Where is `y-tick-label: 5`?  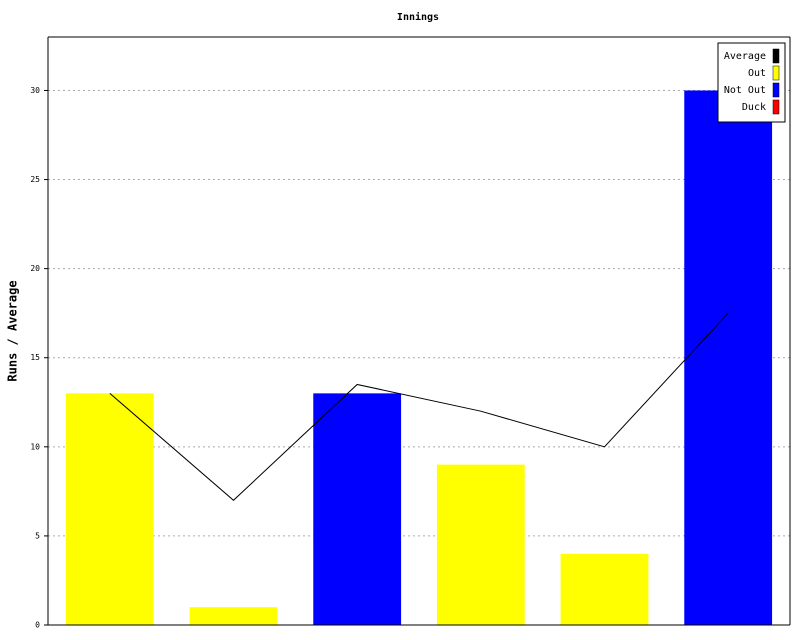
y-tick-label: 5 is located at coordinates (37, 535).